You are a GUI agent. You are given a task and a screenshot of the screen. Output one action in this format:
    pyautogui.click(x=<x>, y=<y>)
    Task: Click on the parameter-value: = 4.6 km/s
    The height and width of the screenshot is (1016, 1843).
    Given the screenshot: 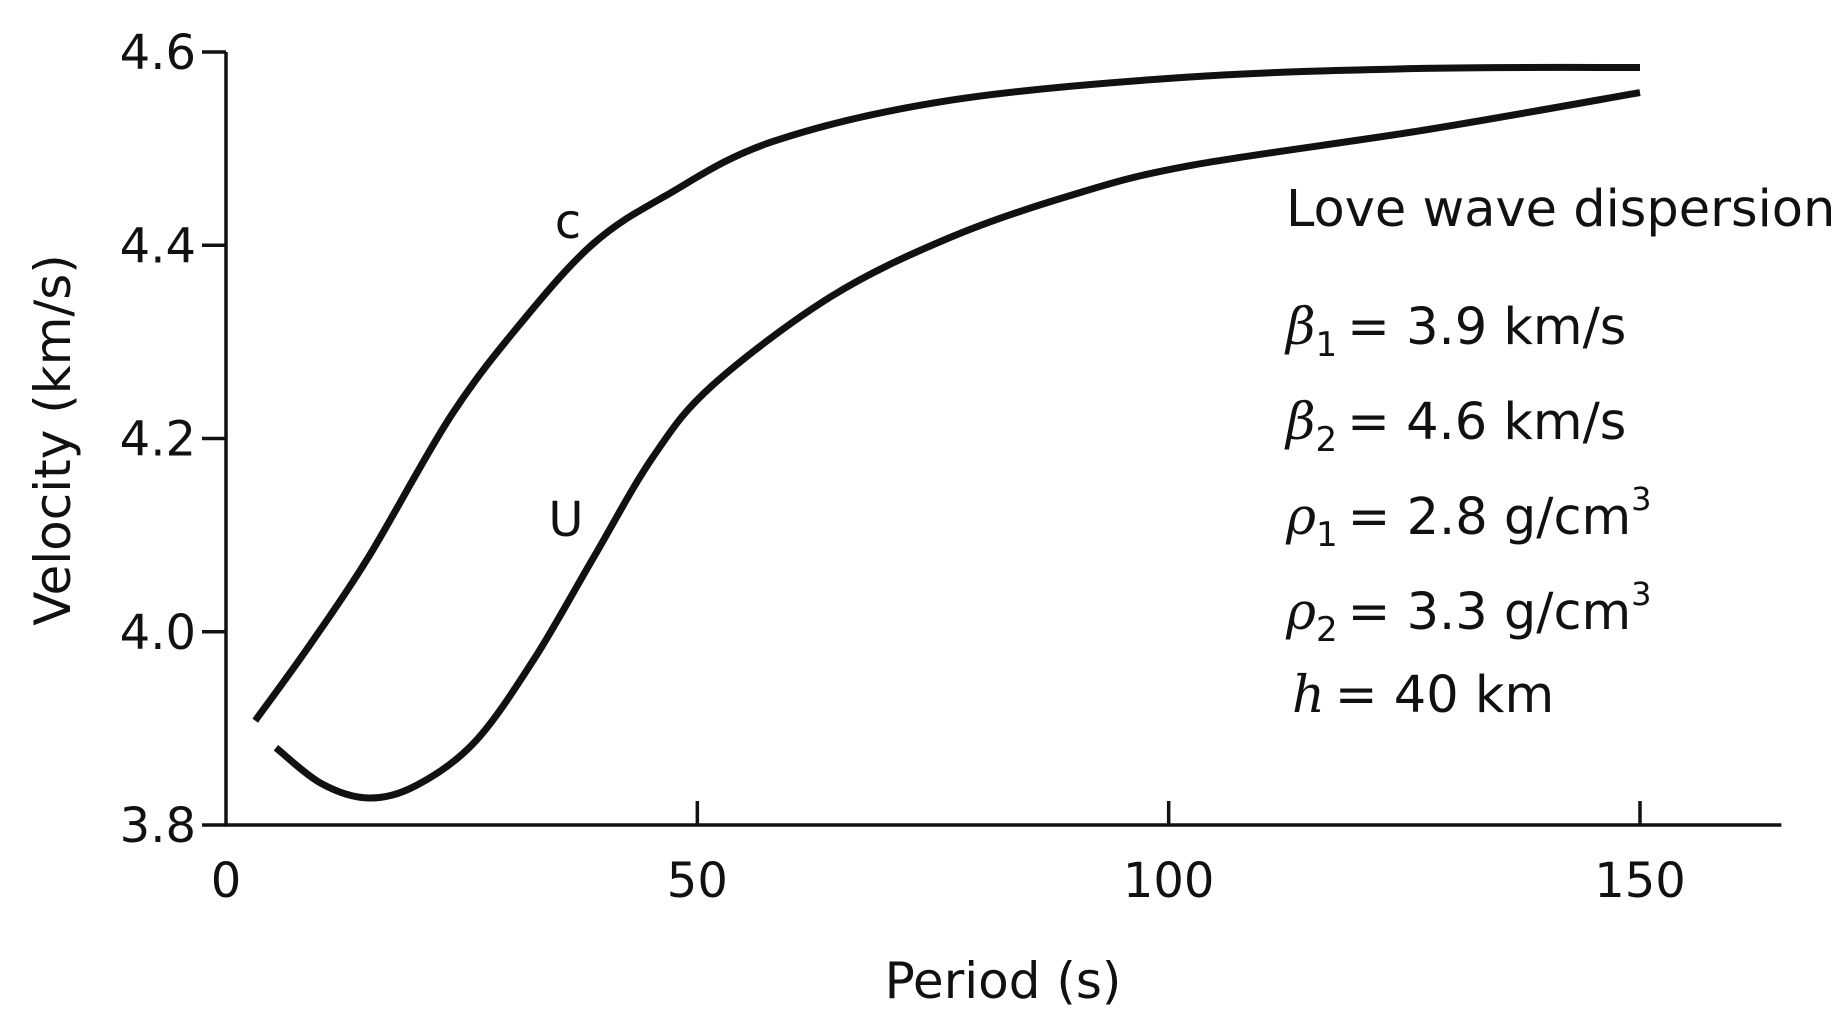 What is the action you would take?
    pyautogui.click(x=1486, y=422)
    